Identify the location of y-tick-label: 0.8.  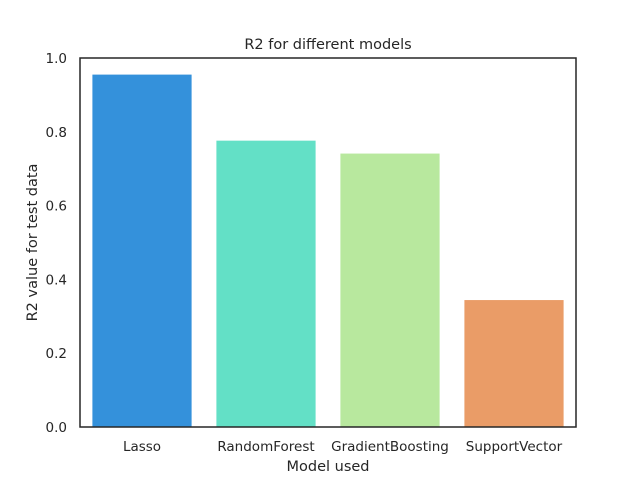
(56, 133).